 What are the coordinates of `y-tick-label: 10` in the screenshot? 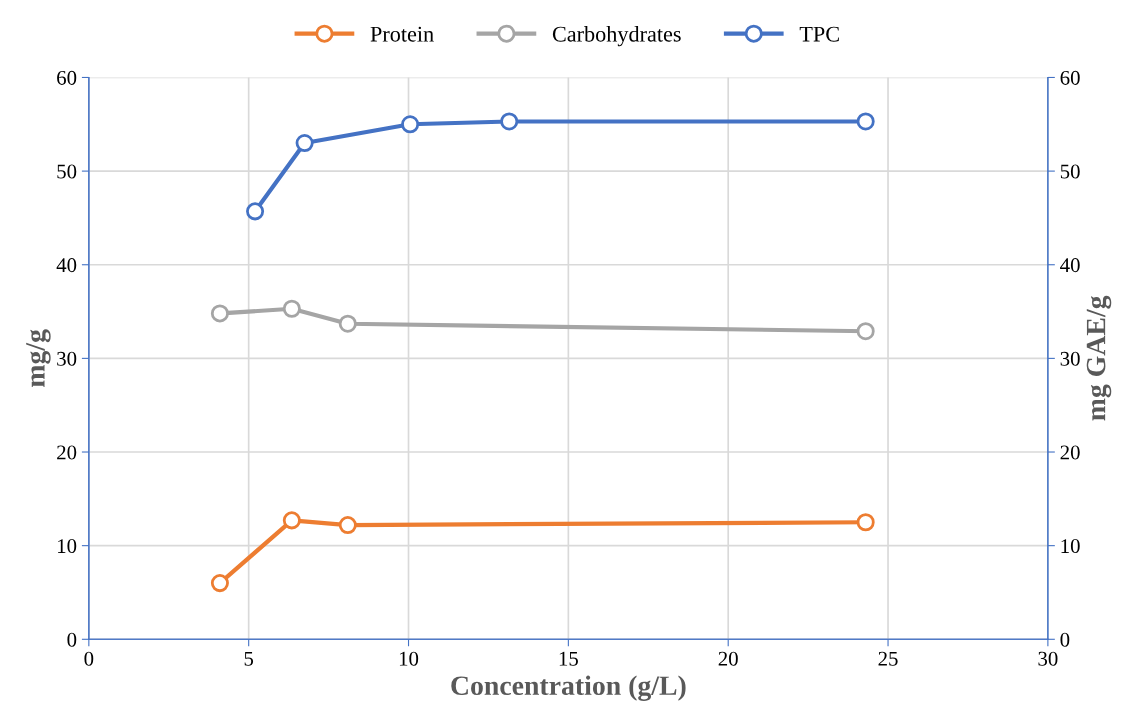 It's located at (67, 546).